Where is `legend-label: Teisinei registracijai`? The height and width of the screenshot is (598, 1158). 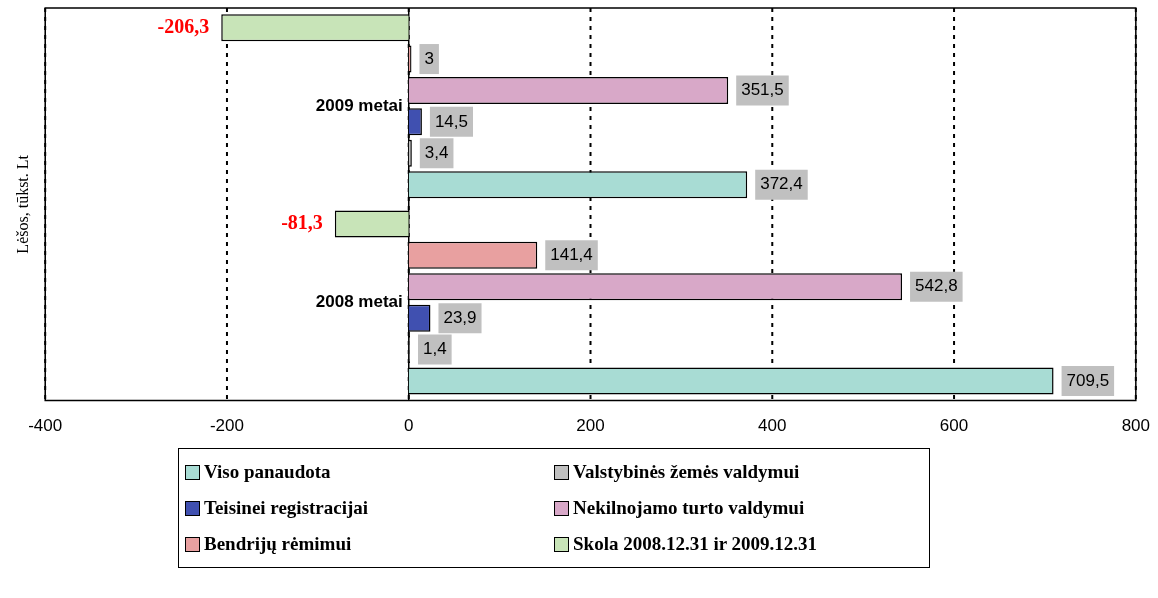
legend-label: Teisinei registracijai is located at coordinates (286, 508).